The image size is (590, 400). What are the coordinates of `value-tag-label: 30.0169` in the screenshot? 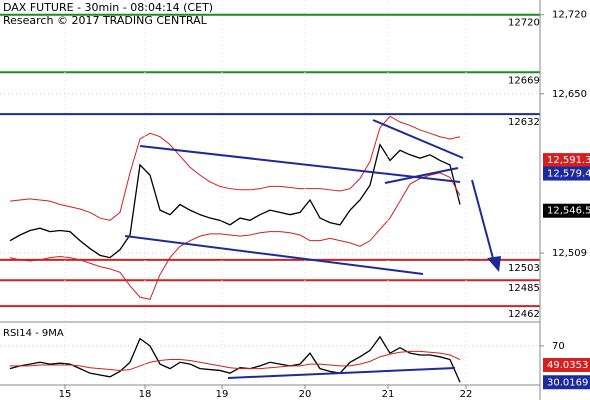 It's located at (567, 382).